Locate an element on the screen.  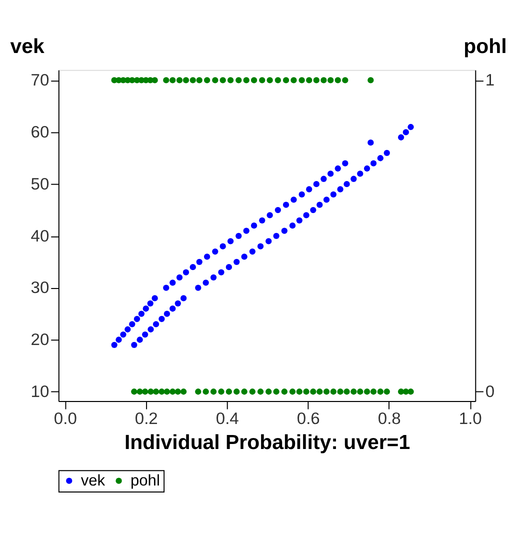
y-tick-label: 10 is located at coordinates (40, 391).